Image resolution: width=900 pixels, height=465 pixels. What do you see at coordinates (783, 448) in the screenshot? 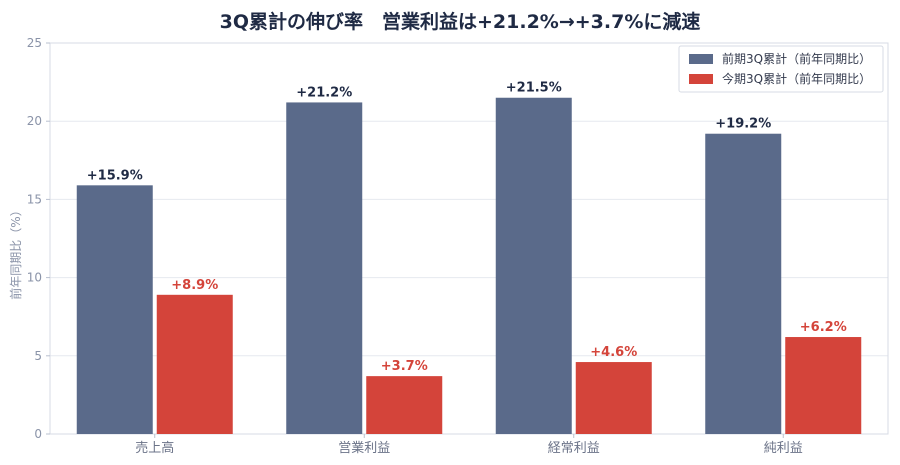
I see `x-tick-label: 純利益` at bounding box center [783, 448].